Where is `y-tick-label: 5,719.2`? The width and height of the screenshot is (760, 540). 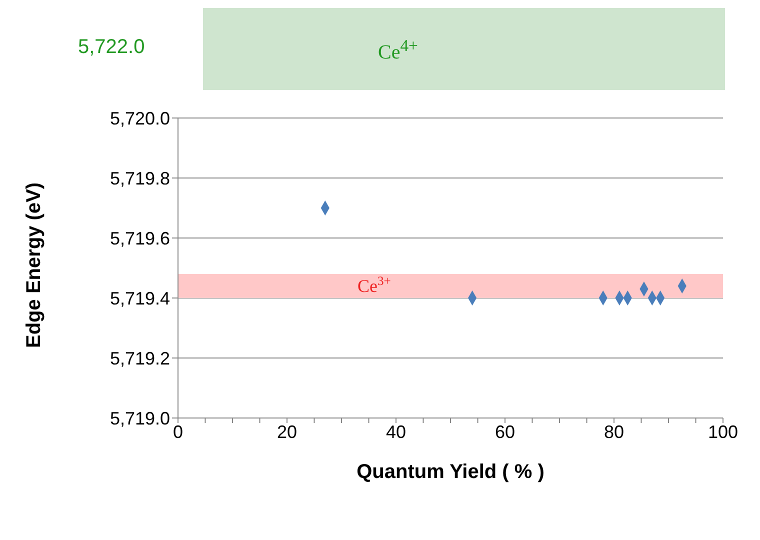 y-tick-label: 5,719.2 is located at coordinates (140, 358).